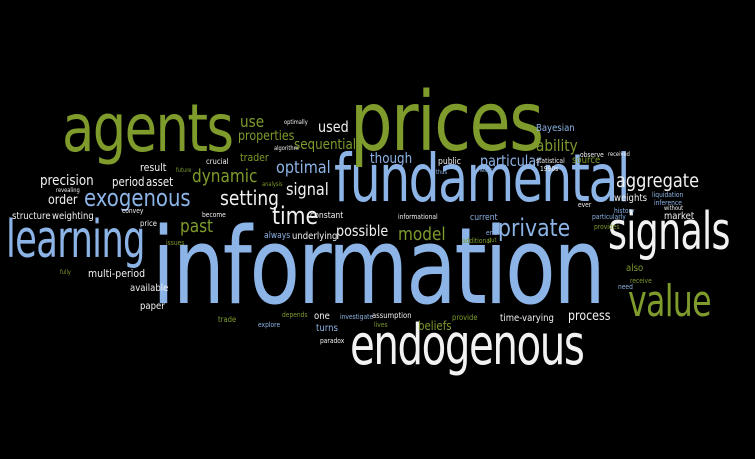  Describe the element at coordinates (442, 172) in the screenshot. I see `word-thus: thus` at that location.